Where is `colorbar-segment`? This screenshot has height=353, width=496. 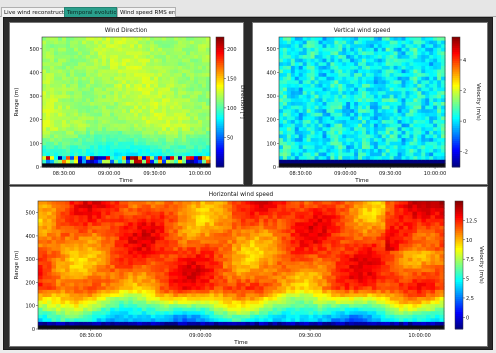 colorbar-segment is located at coordinates (456, 68).